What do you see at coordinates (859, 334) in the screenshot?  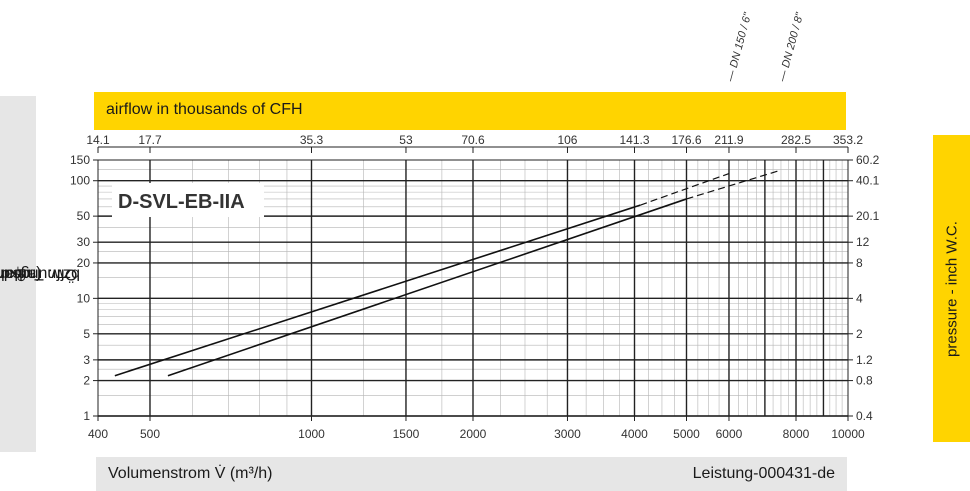 I see `y-right-tick-label: 2` at bounding box center [859, 334].